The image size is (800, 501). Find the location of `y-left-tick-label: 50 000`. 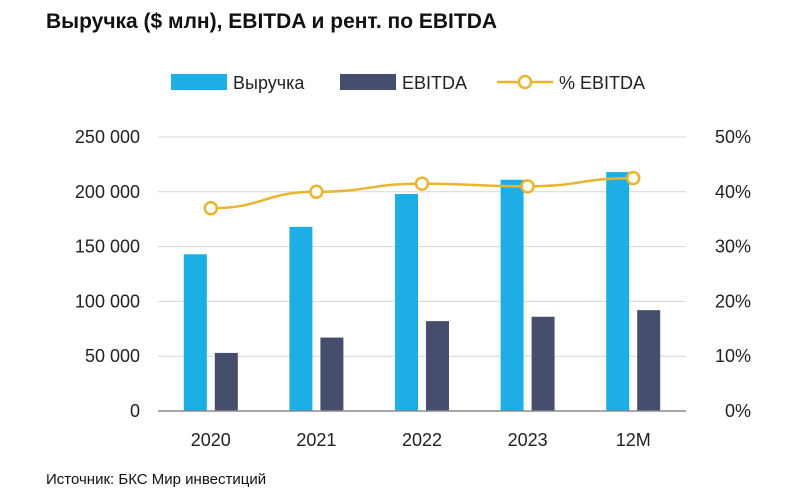

y-left-tick-label: 50 000 is located at coordinates (112, 356).